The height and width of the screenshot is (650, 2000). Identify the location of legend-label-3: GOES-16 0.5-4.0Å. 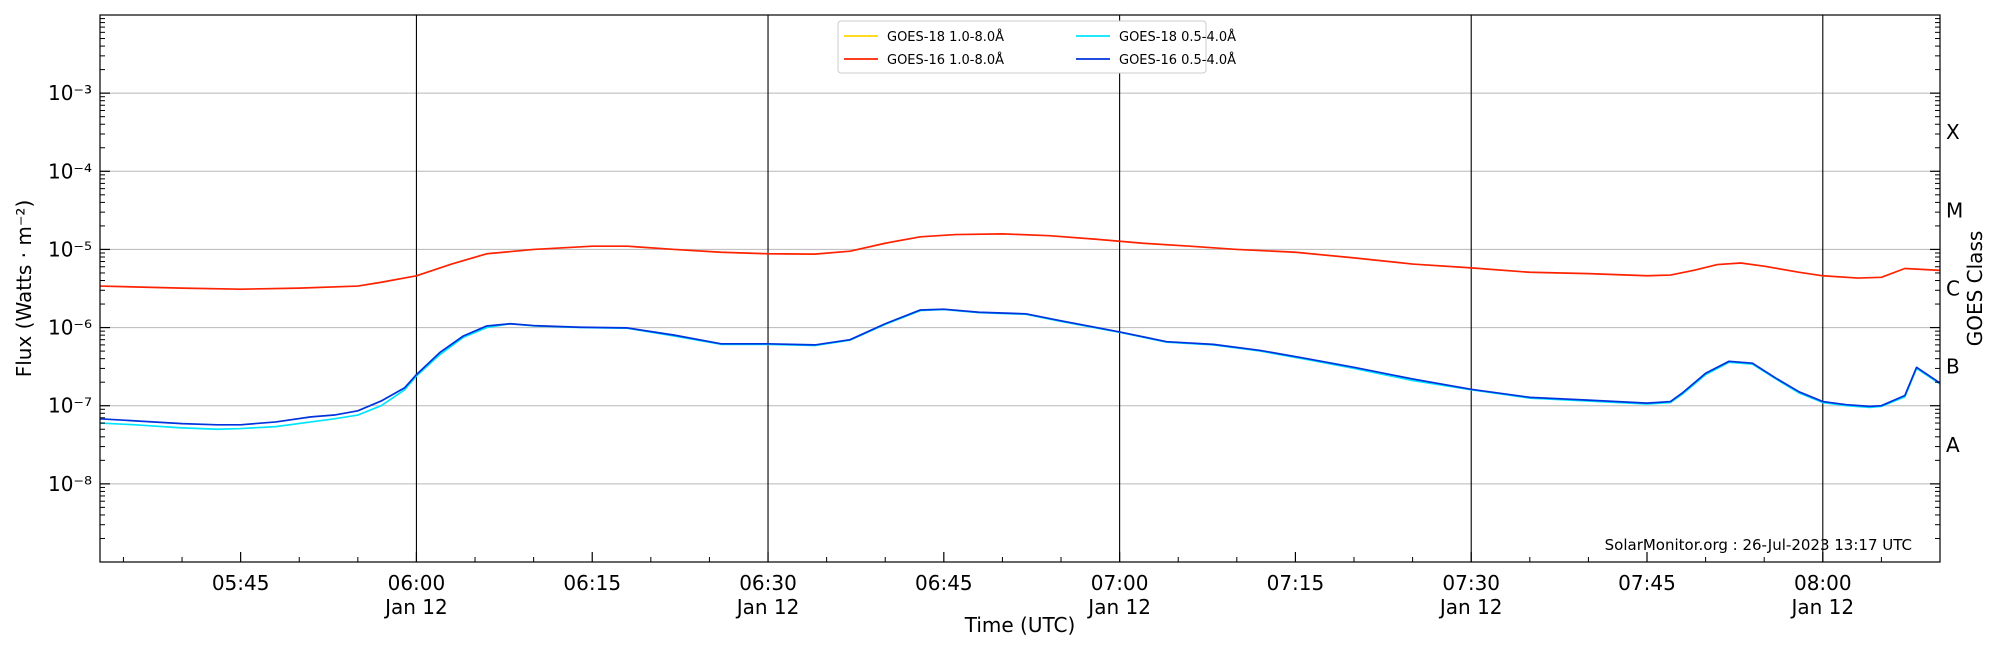
(1177, 60).